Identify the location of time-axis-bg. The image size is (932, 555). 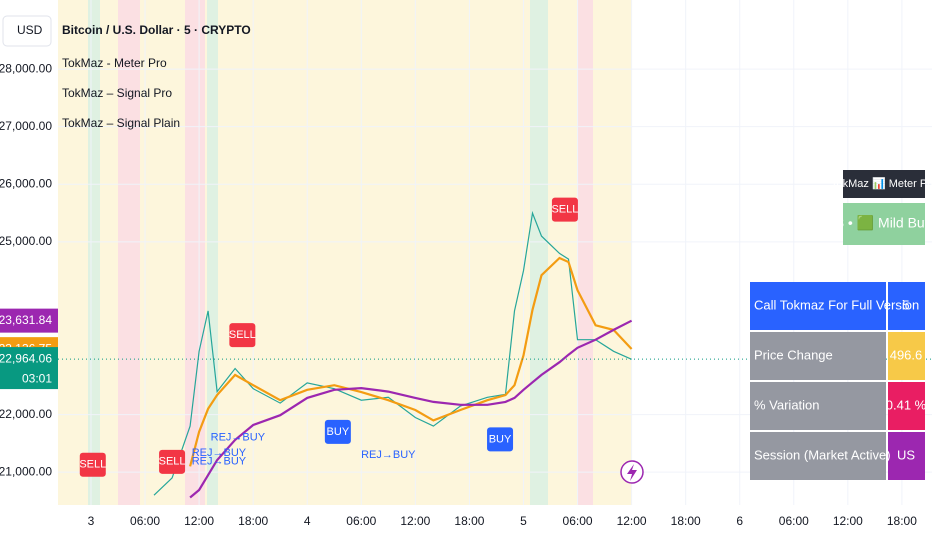
(495, 527).